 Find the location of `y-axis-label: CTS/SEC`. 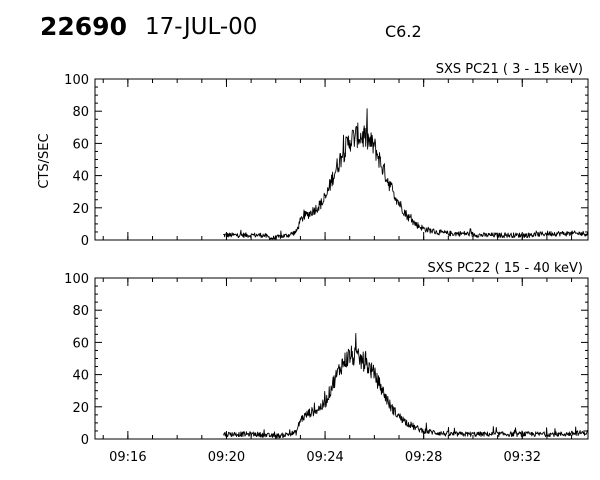

y-axis-label: CTS/SEC is located at coordinates (44, 160).